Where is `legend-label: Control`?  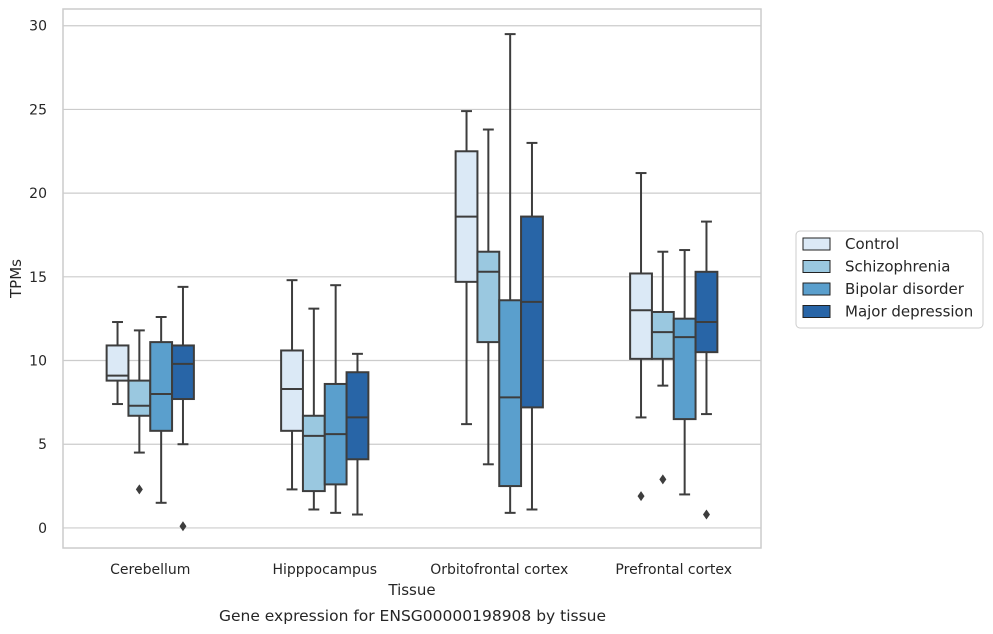 legend-label: Control is located at coordinates (872, 244).